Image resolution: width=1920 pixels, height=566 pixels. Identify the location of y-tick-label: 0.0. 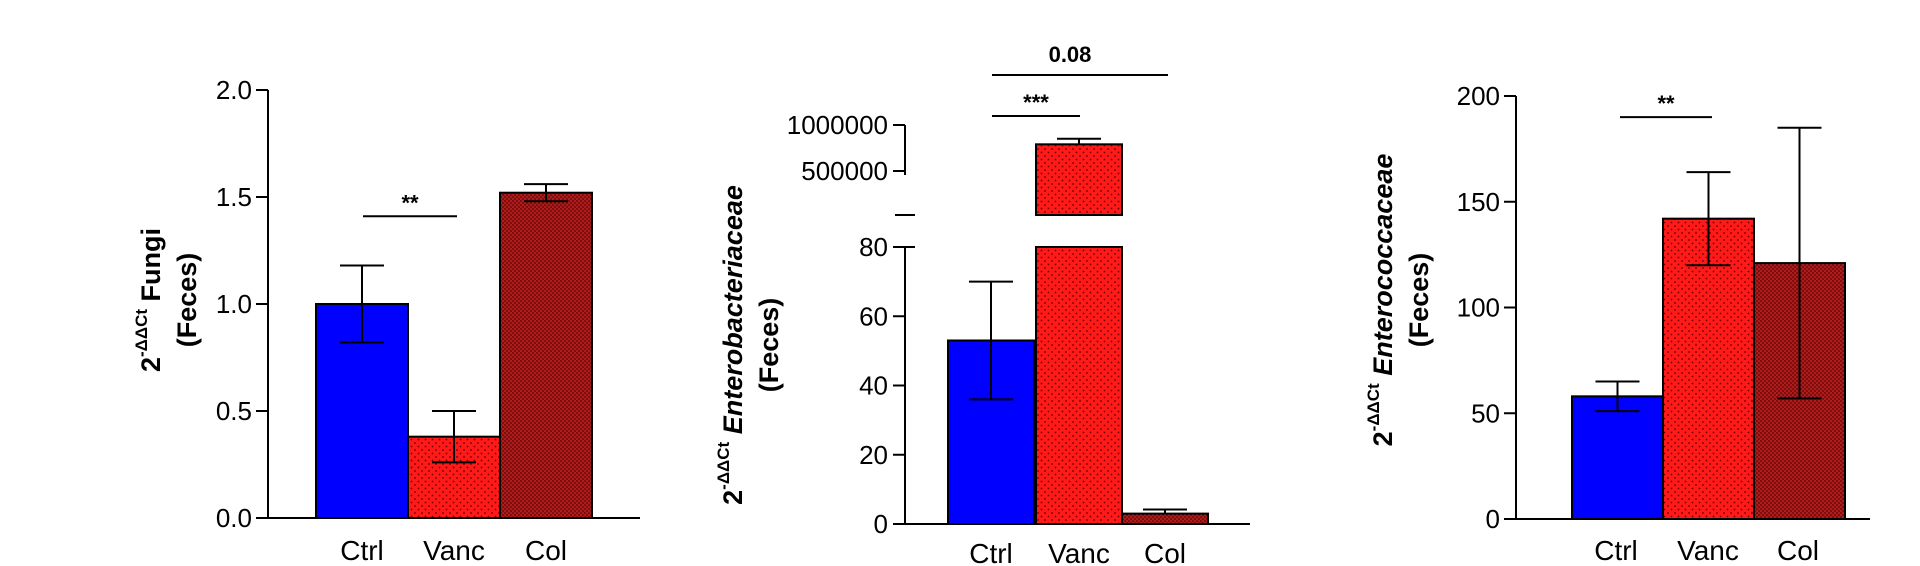
(234, 518).